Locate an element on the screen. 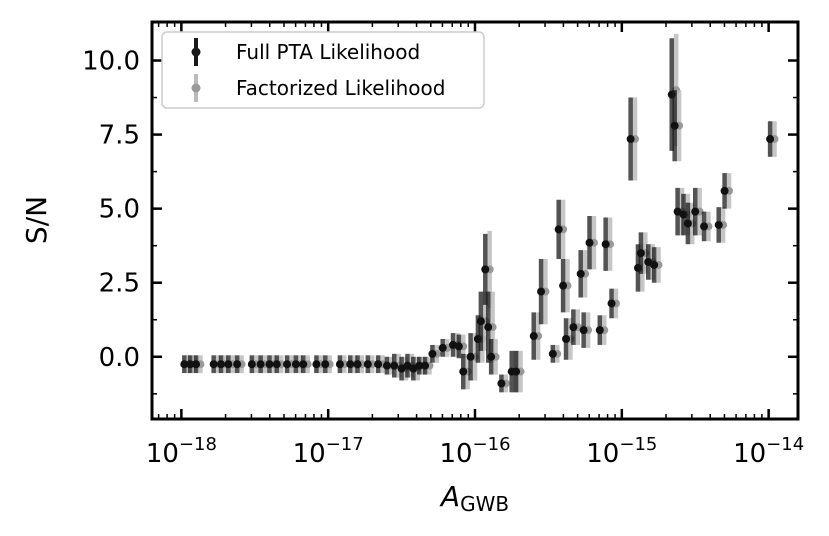 This screenshot has width=829, height=536. y-tick-label: 7.5 is located at coordinates (119, 136).